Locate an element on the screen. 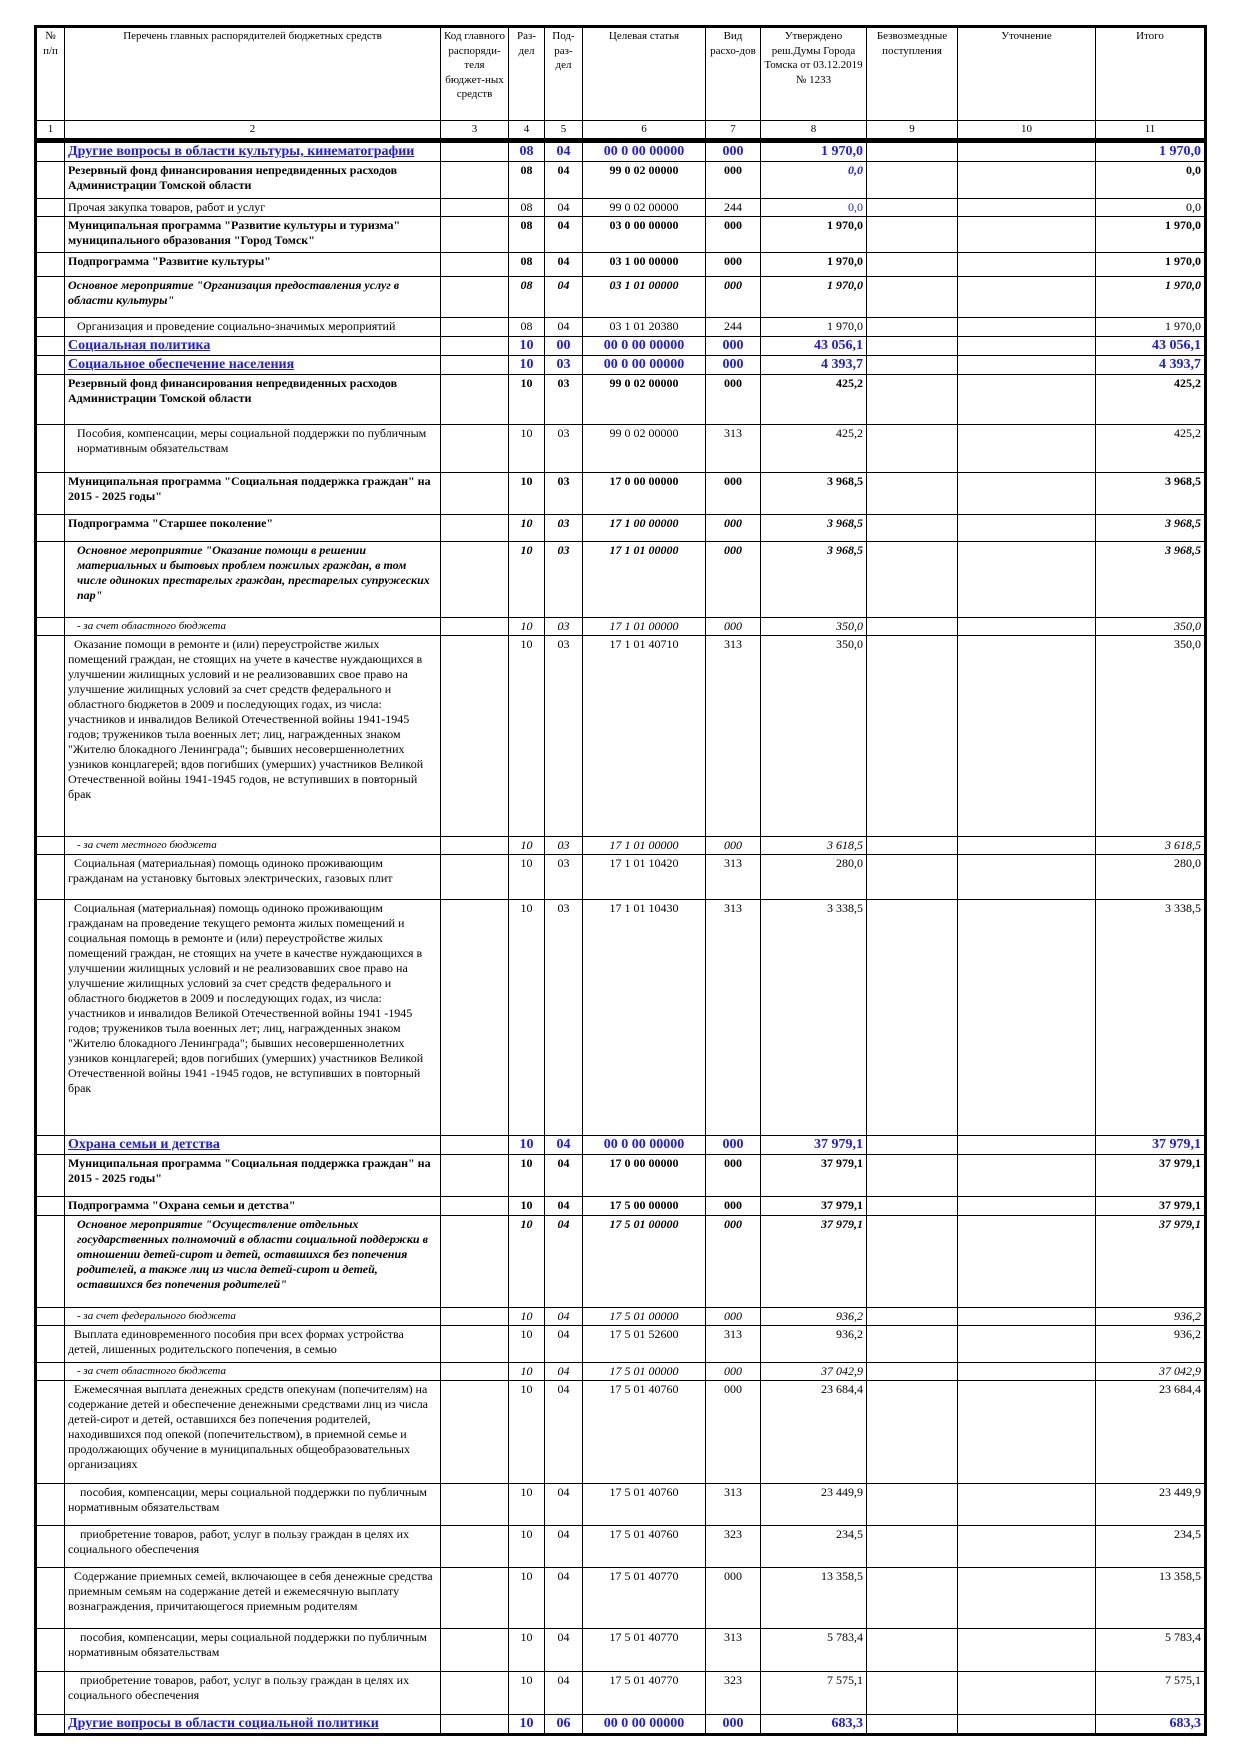  column-number-row: 1 2 3 4 5 6 7 8 9 10 11 is located at coordinates (620, 131).